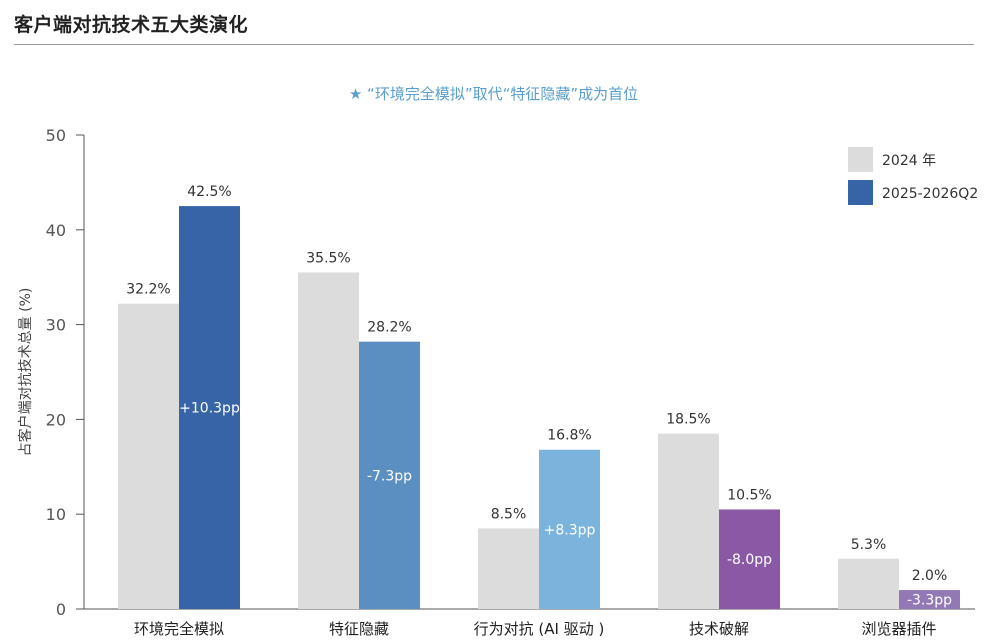  What do you see at coordinates (539, 629) in the screenshot?
I see `category-label: 行为对抗 (AI 驱动 )` at bounding box center [539, 629].